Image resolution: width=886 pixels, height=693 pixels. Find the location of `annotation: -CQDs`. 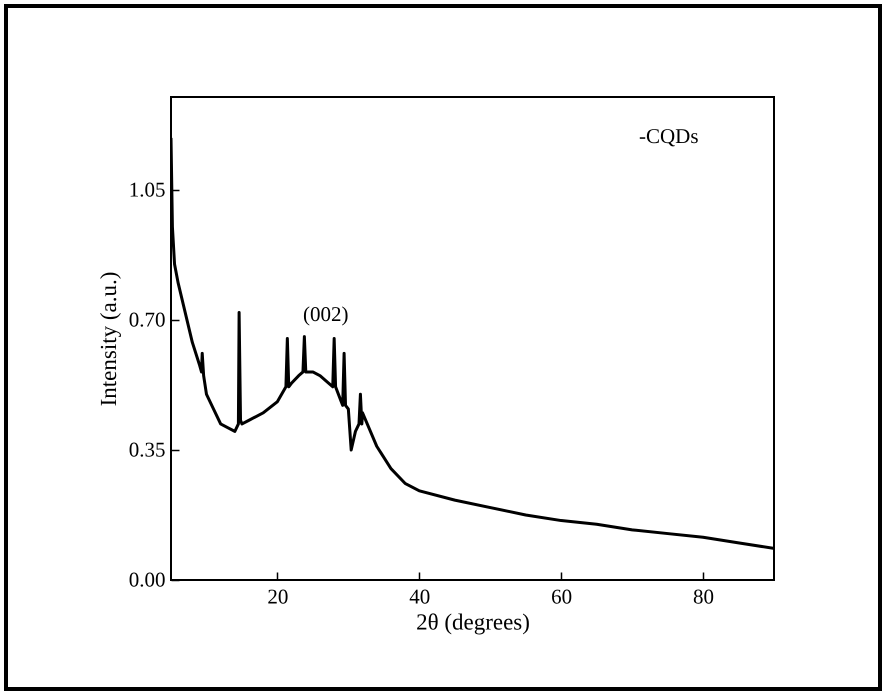

annotation: -CQDs is located at coordinates (669, 136).